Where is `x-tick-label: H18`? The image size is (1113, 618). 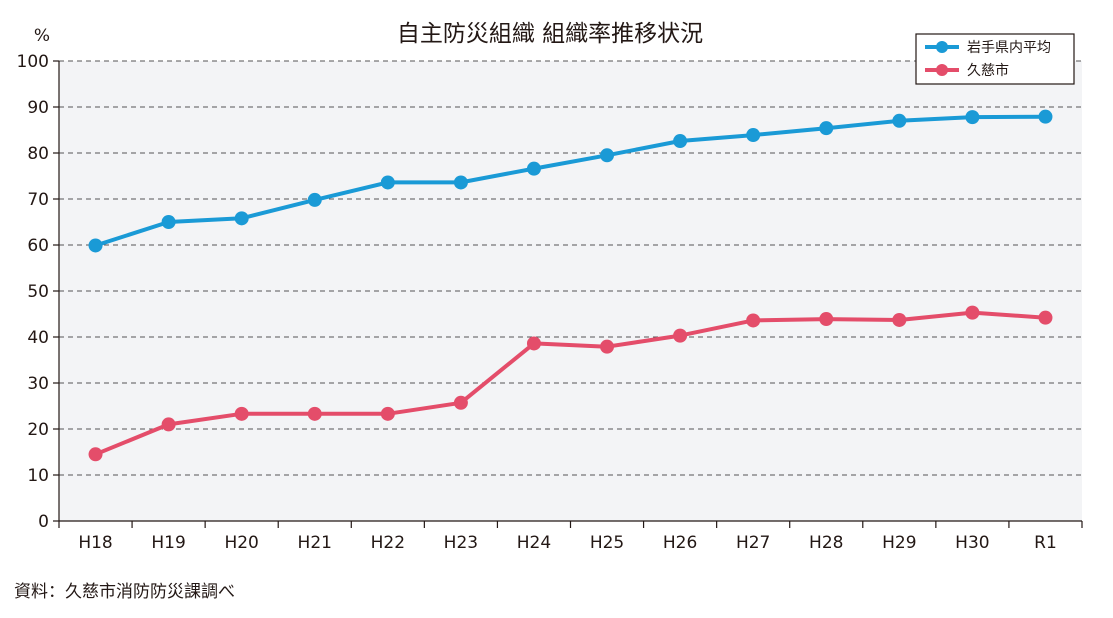
x-tick-label: H18 is located at coordinates (95, 543).